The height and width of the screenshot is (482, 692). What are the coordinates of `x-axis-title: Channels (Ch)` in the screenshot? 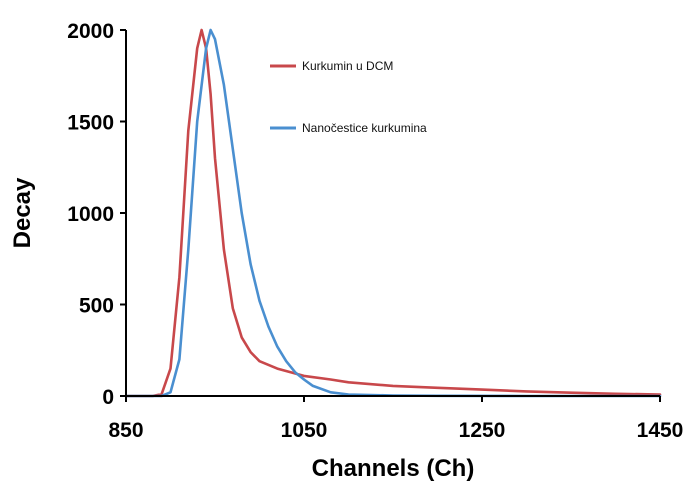 It's located at (393, 468).